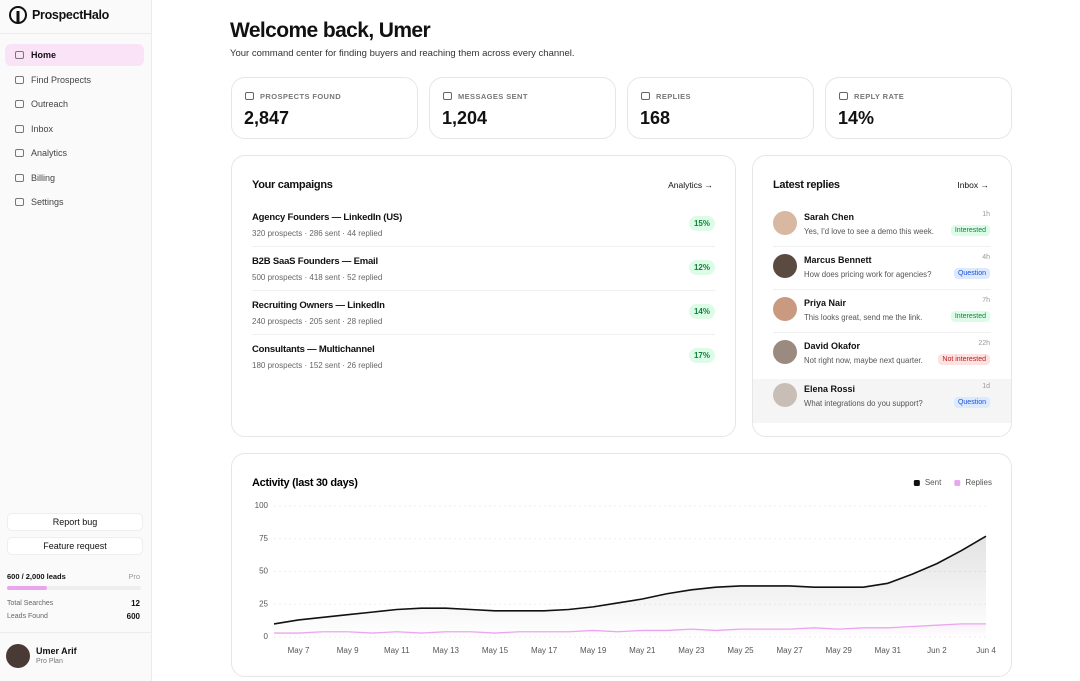  What do you see at coordinates (70, 15) in the screenshot?
I see `brand: ProspectHalo` at bounding box center [70, 15].